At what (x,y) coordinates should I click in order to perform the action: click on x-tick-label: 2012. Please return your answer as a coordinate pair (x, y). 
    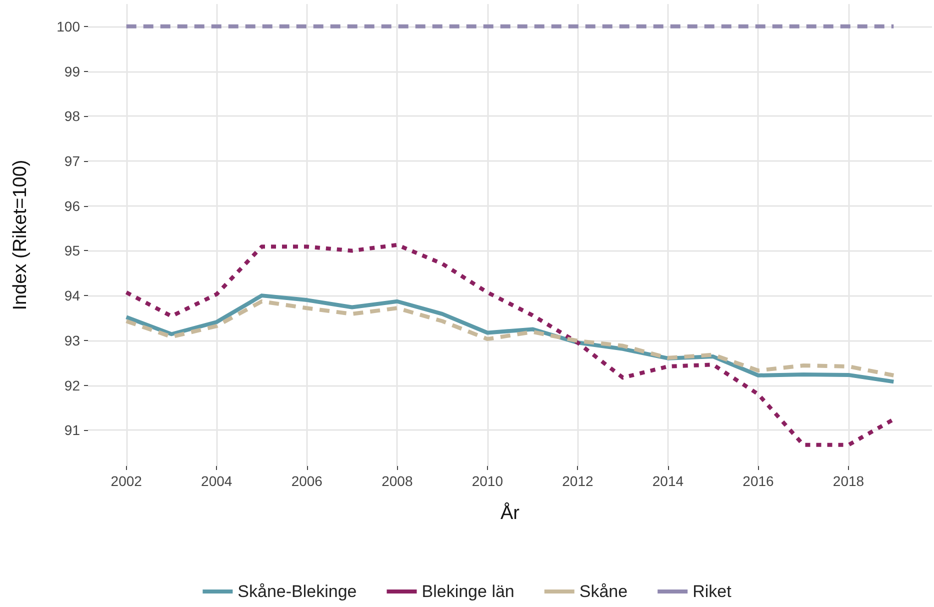
    Looking at the image, I should click on (578, 481).